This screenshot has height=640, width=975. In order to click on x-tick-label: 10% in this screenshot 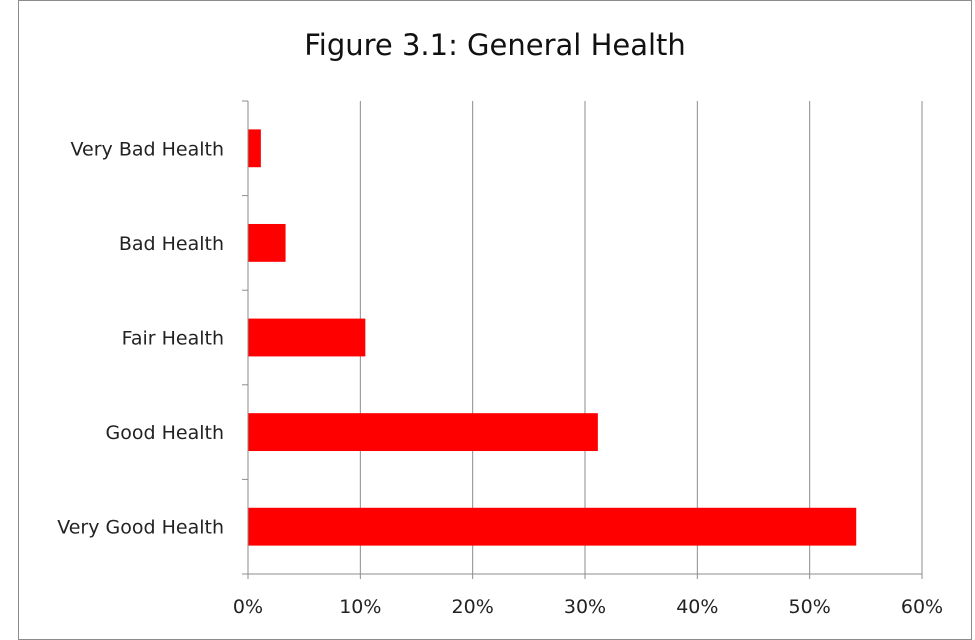, I will do `click(360, 607)`.